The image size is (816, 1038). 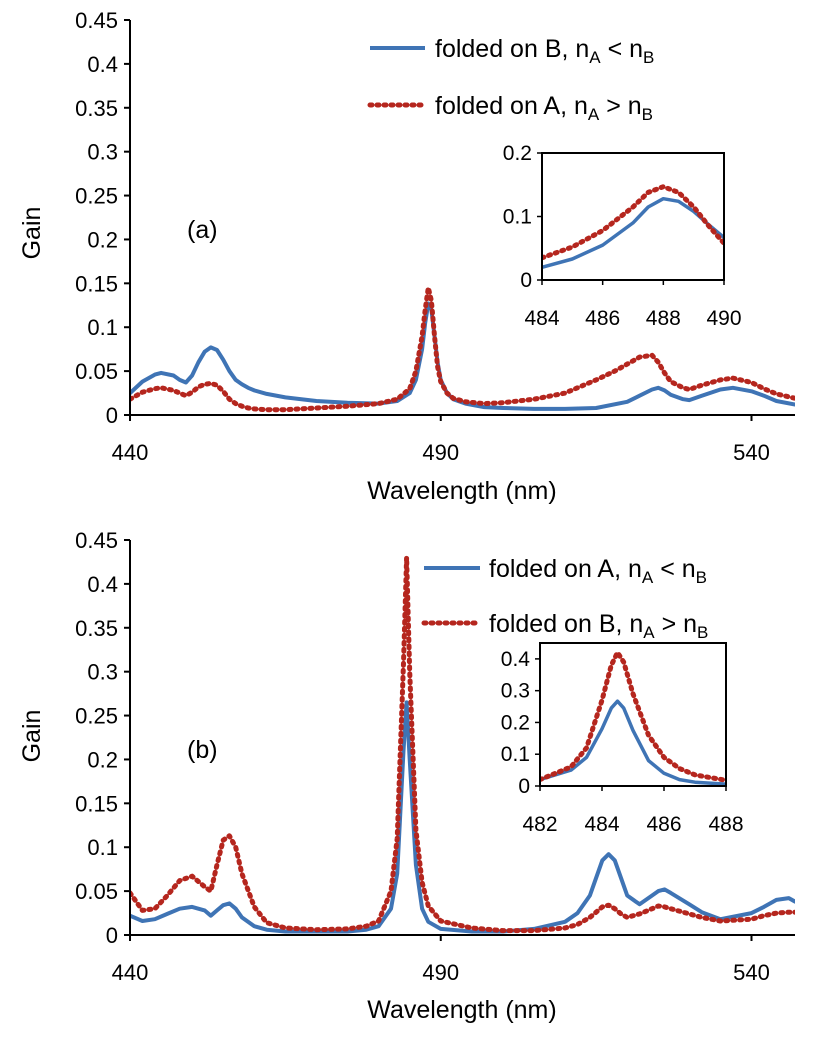 What do you see at coordinates (723, 318) in the screenshot?
I see `inset-x-tick-label: 490` at bounding box center [723, 318].